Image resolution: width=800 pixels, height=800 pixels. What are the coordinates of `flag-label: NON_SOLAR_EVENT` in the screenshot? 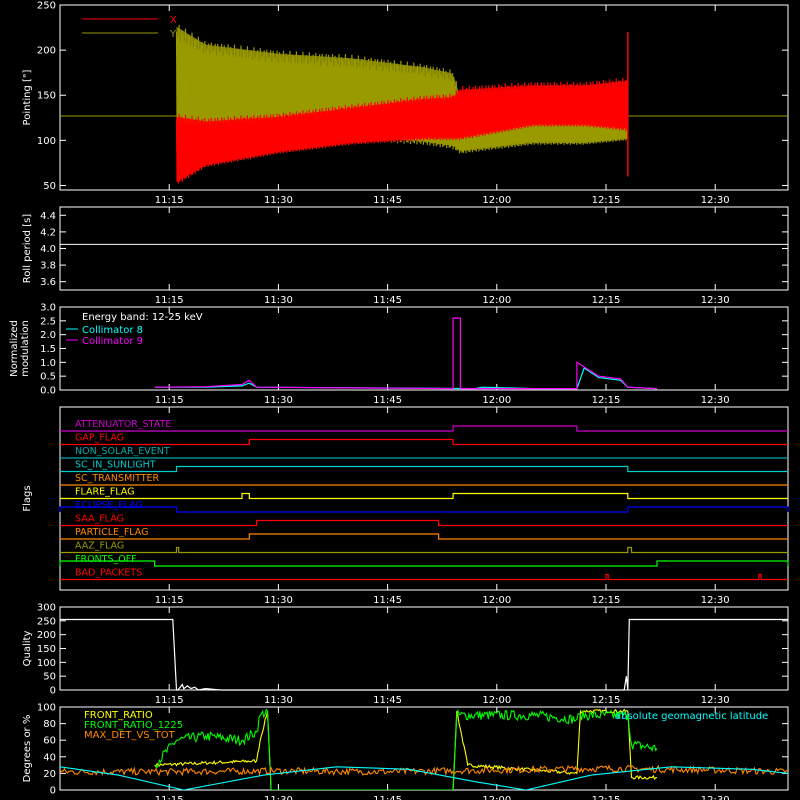 It's located at (122, 451).